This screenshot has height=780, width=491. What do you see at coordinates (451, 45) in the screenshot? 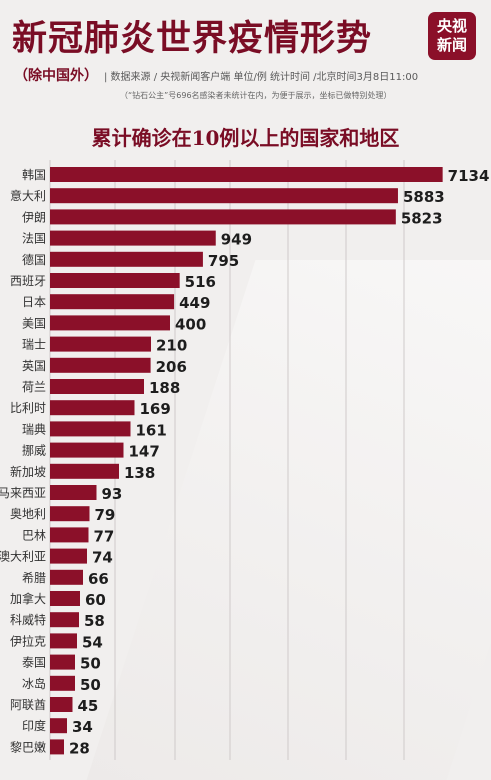
I see `logo-line-2: 新闻` at bounding box center [451, 45].